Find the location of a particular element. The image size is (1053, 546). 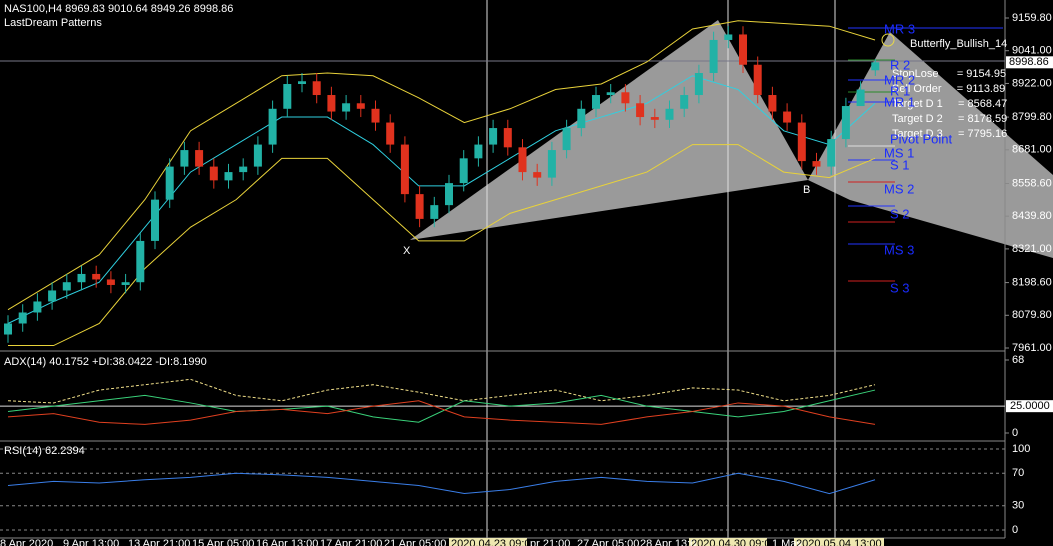

stop-loss: StopLose = 9154.95 is located at coordinates (949, 74).